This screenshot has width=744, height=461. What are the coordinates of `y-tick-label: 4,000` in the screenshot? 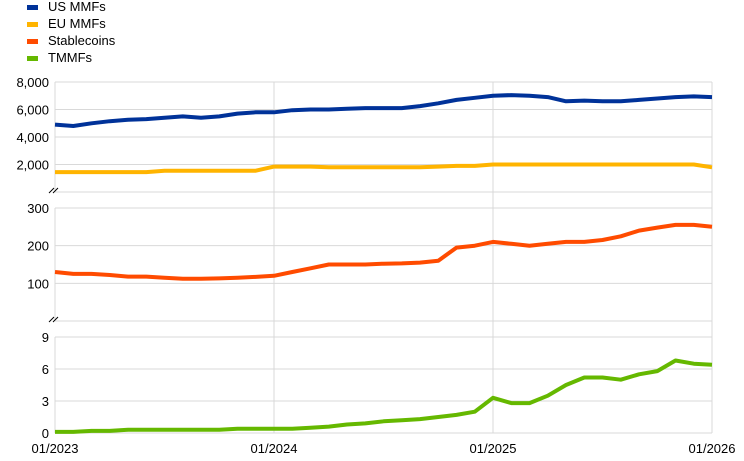 It's located at (32, 137).